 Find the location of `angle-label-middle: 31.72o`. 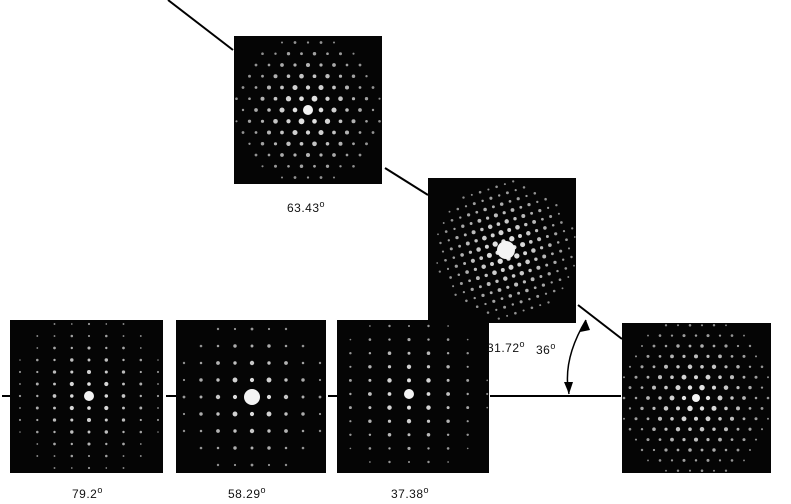

angle-label-middle: 31.72o is located at coordinates (506, 347).